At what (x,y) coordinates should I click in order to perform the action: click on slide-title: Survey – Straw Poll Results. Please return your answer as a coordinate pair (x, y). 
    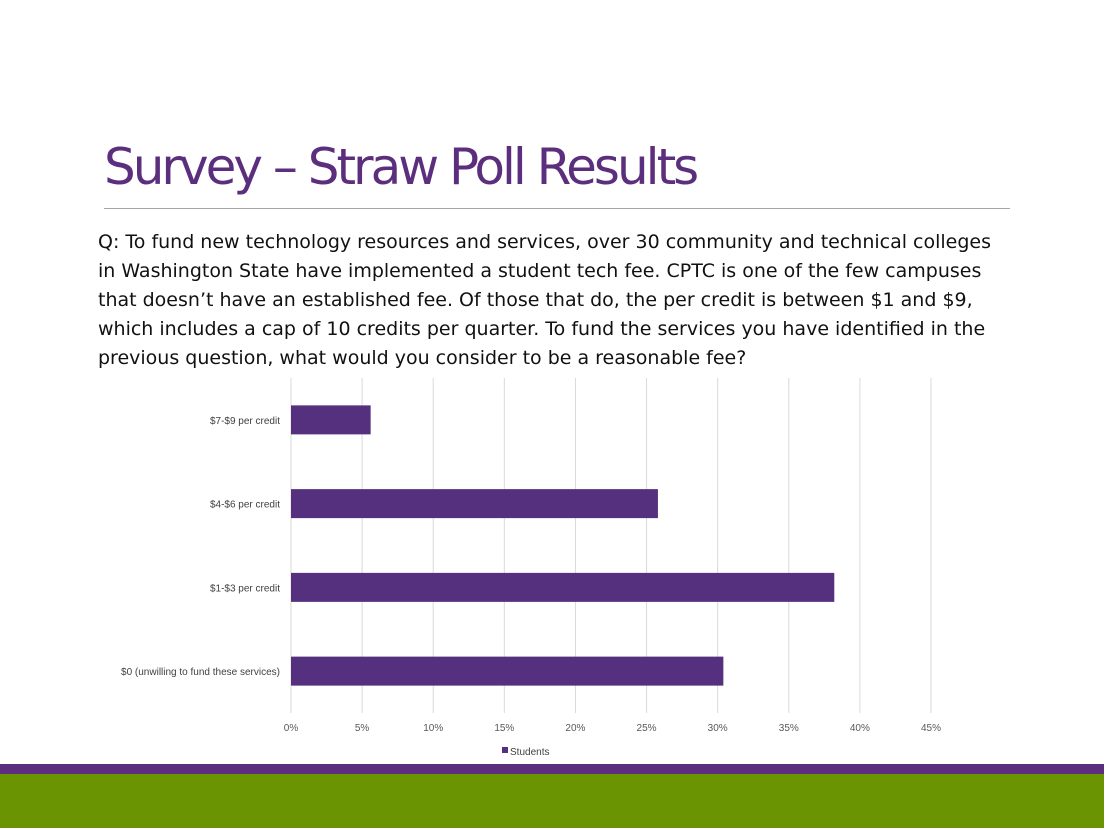
    Looking at the image, I should click on (401, 167).